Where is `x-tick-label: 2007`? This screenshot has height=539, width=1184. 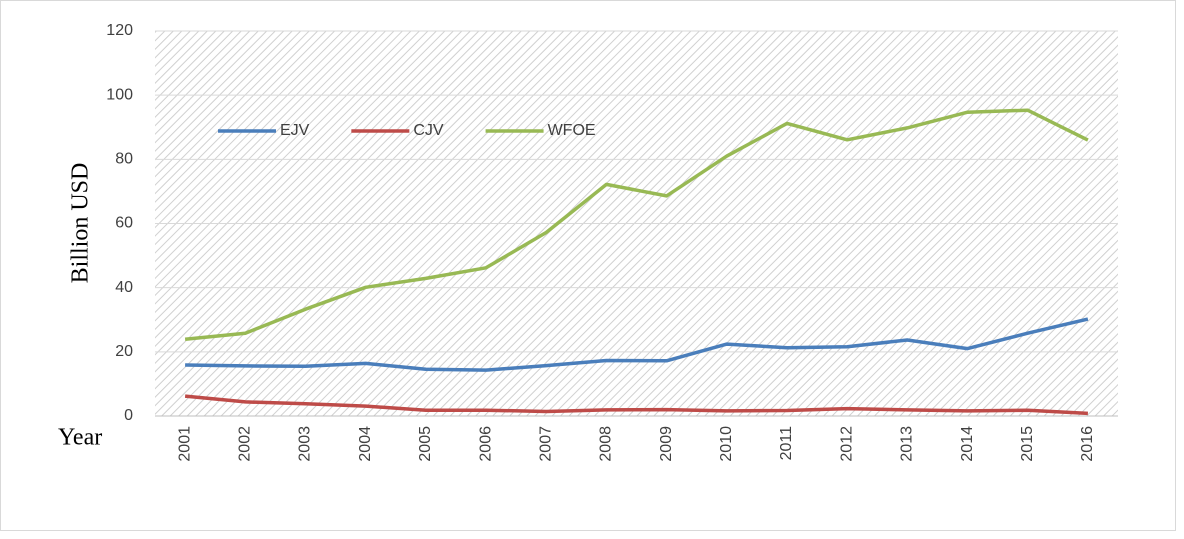 x-tick-label: 2007 is located at coordinates (545, 444).